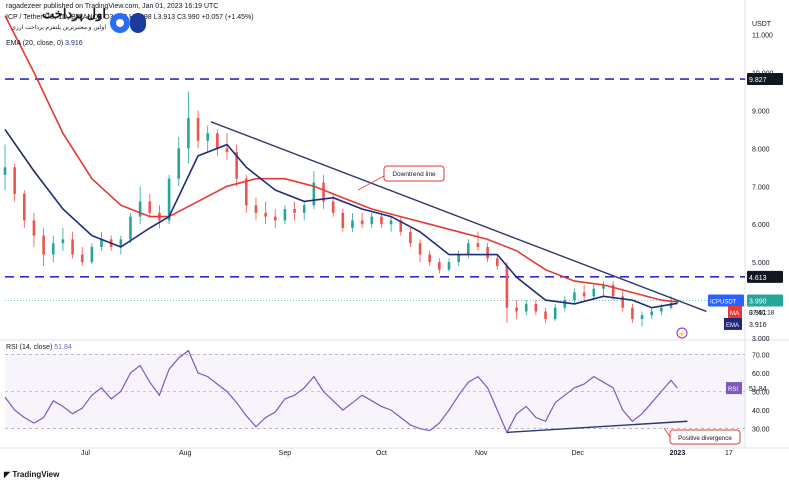 Image resolution: width=789 pixels, height=485 pixels. Describe the element at coordinates (762, 36) in the screenshot. I see `price-axis-tick: 11.000` at that location.